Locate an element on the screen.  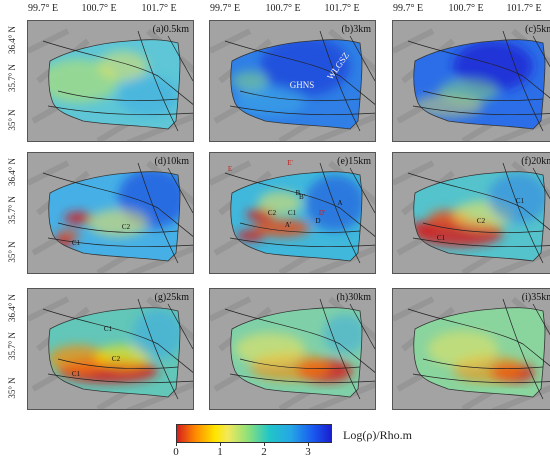
map-panel: (d)10km C2 C1 is located at coordinates (110, 213).